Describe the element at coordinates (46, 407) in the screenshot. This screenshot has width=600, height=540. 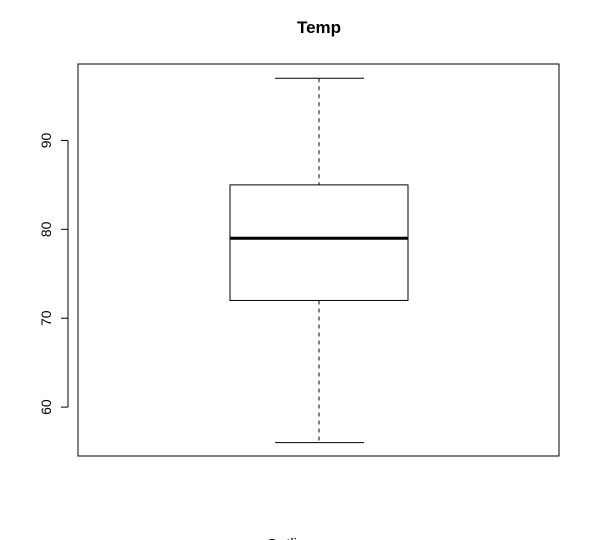
I see `y-tick-label: 60` at that location.